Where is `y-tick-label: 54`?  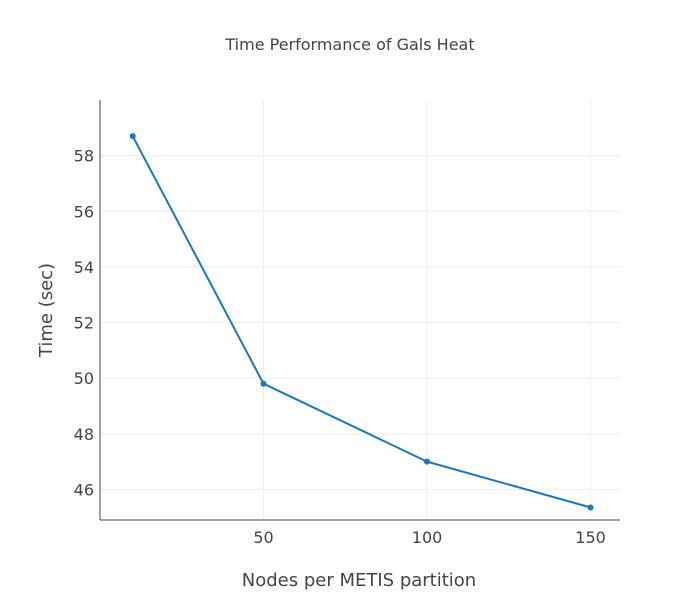
y-tick-label: 54 is located at coordinates (84, 267).